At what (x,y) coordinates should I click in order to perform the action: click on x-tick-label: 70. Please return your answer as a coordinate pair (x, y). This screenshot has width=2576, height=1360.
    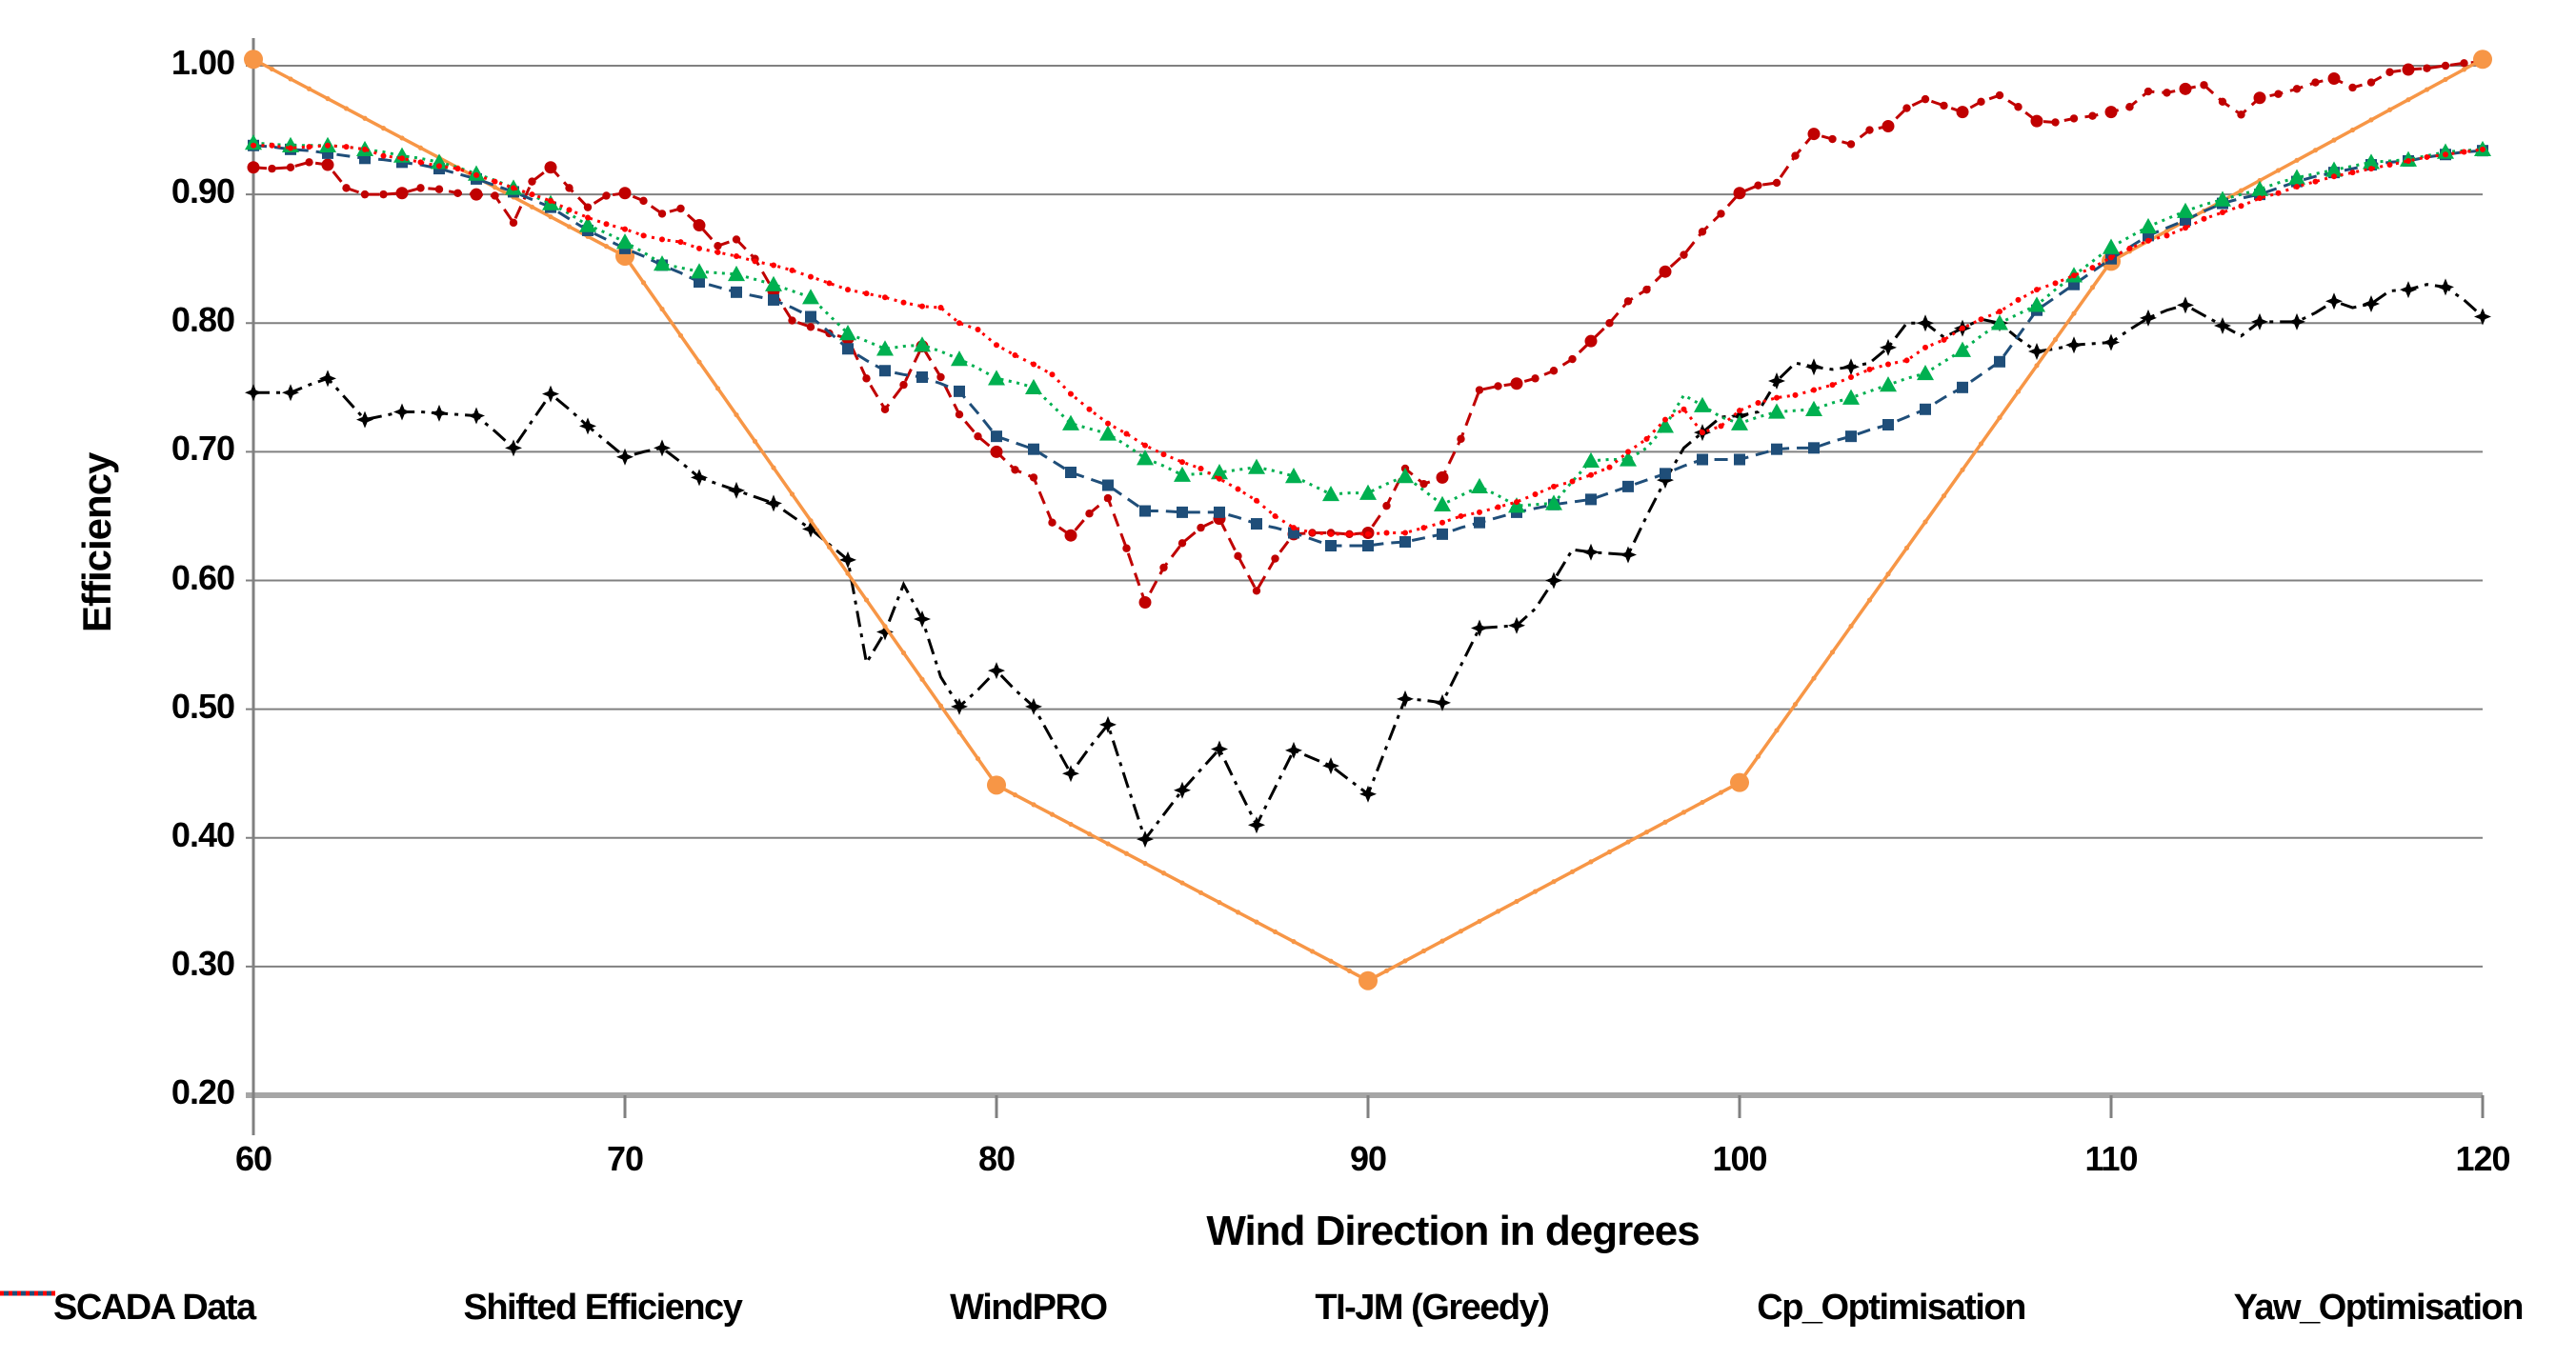
    Looking at the image, I should click on (625, 1158).